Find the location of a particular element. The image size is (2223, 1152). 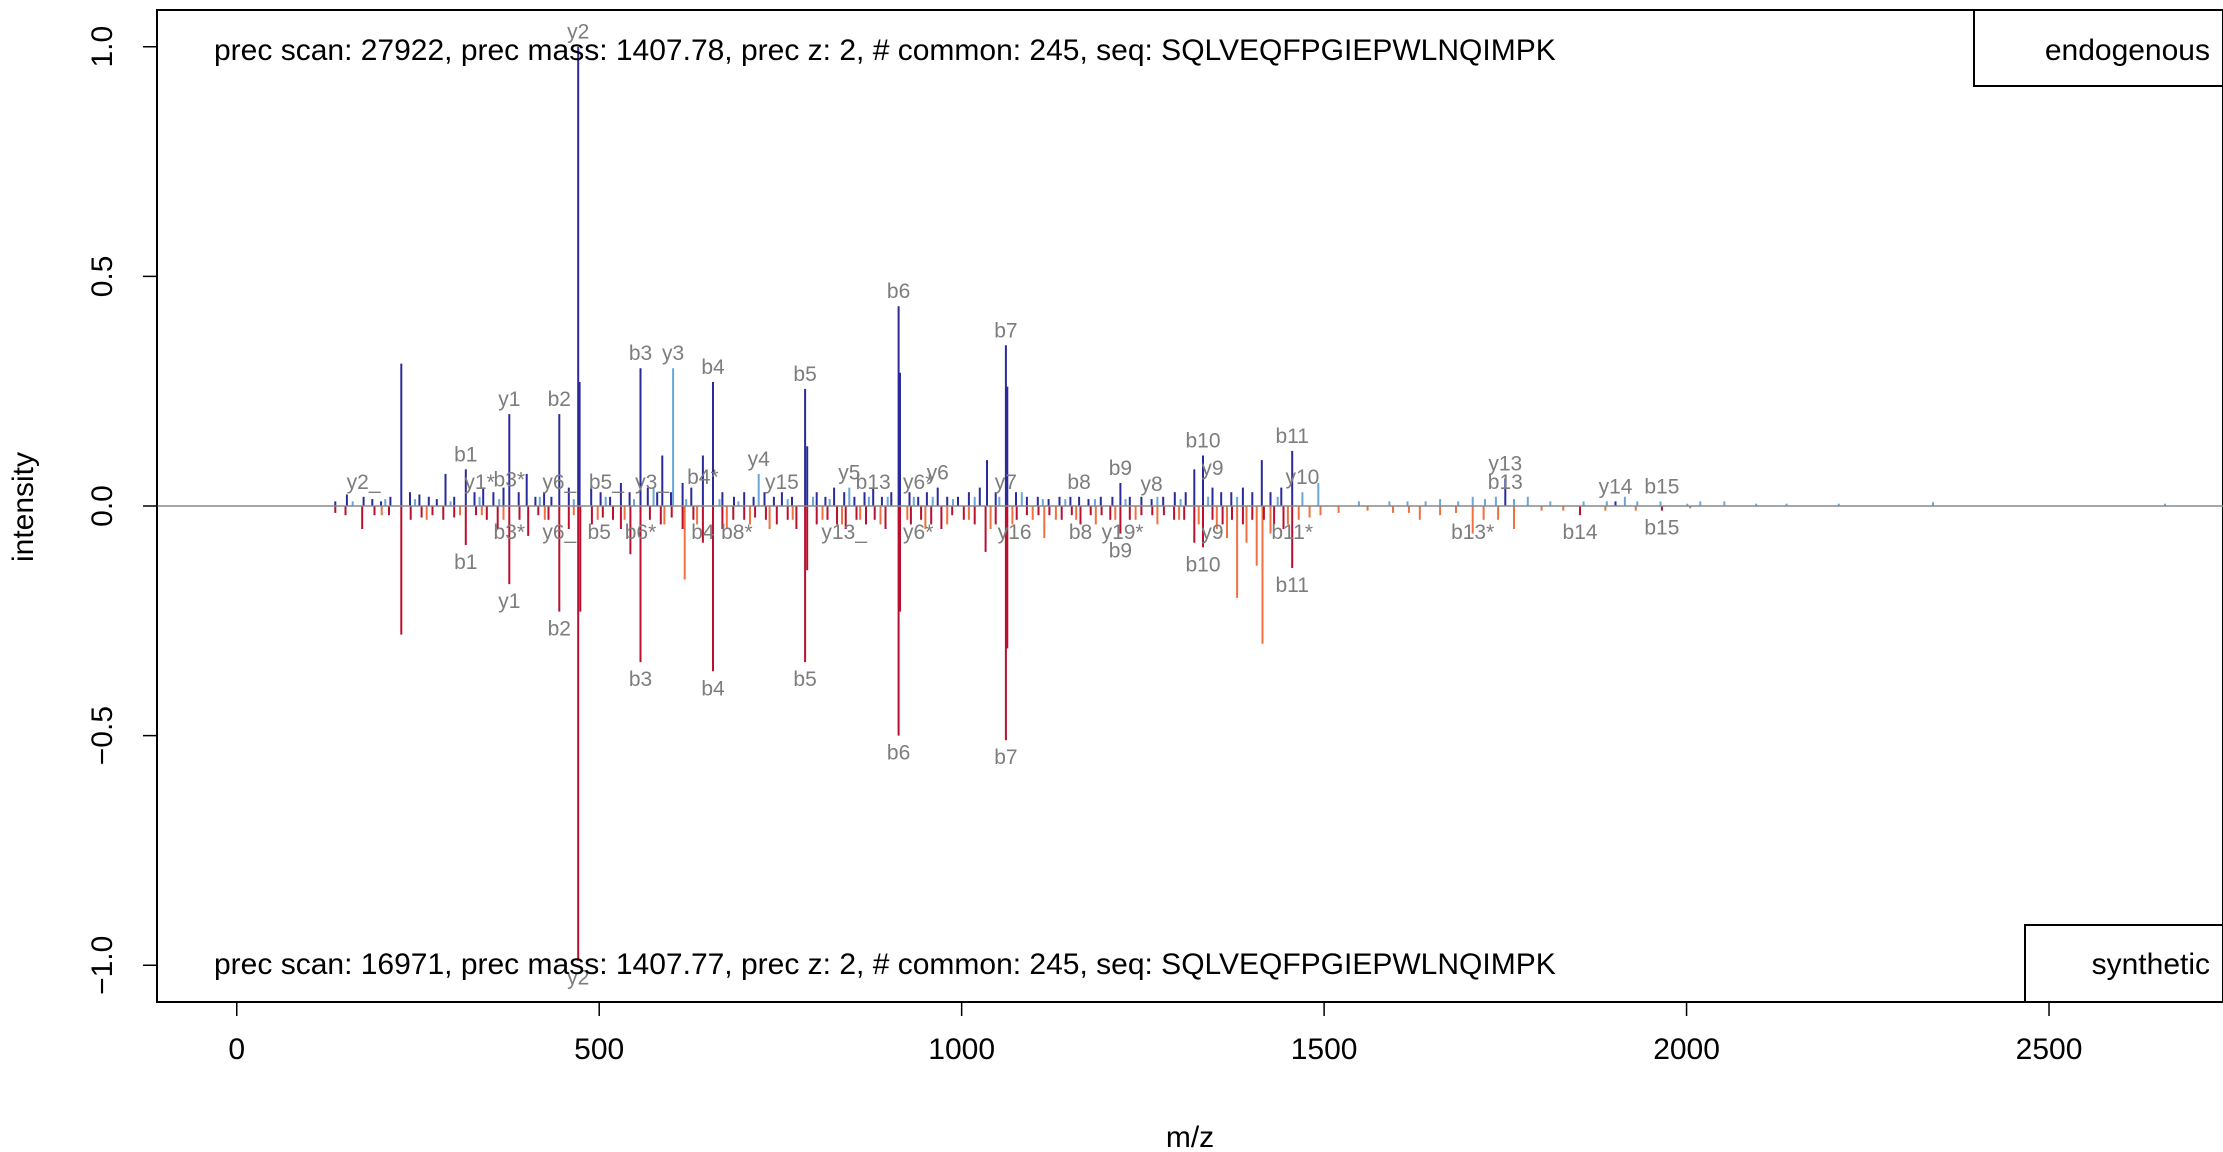

synthetic-ion-label: y9 is located at coordinates (1212, 532).